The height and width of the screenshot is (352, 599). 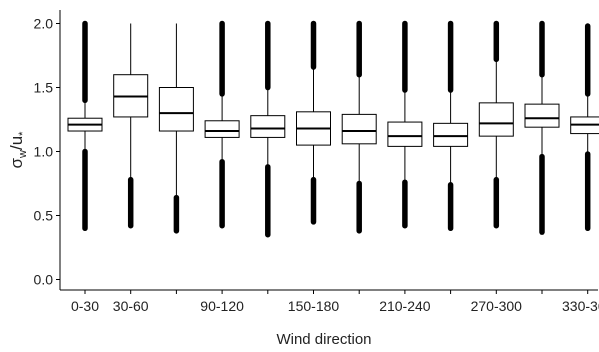 I want to click on x-axis-label: Wind direction, so click(x=323, y=339).